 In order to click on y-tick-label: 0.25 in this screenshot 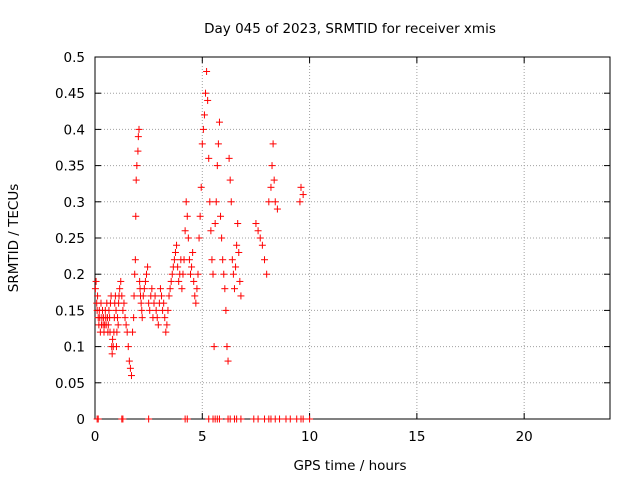, I will do `click(70, 239)`.